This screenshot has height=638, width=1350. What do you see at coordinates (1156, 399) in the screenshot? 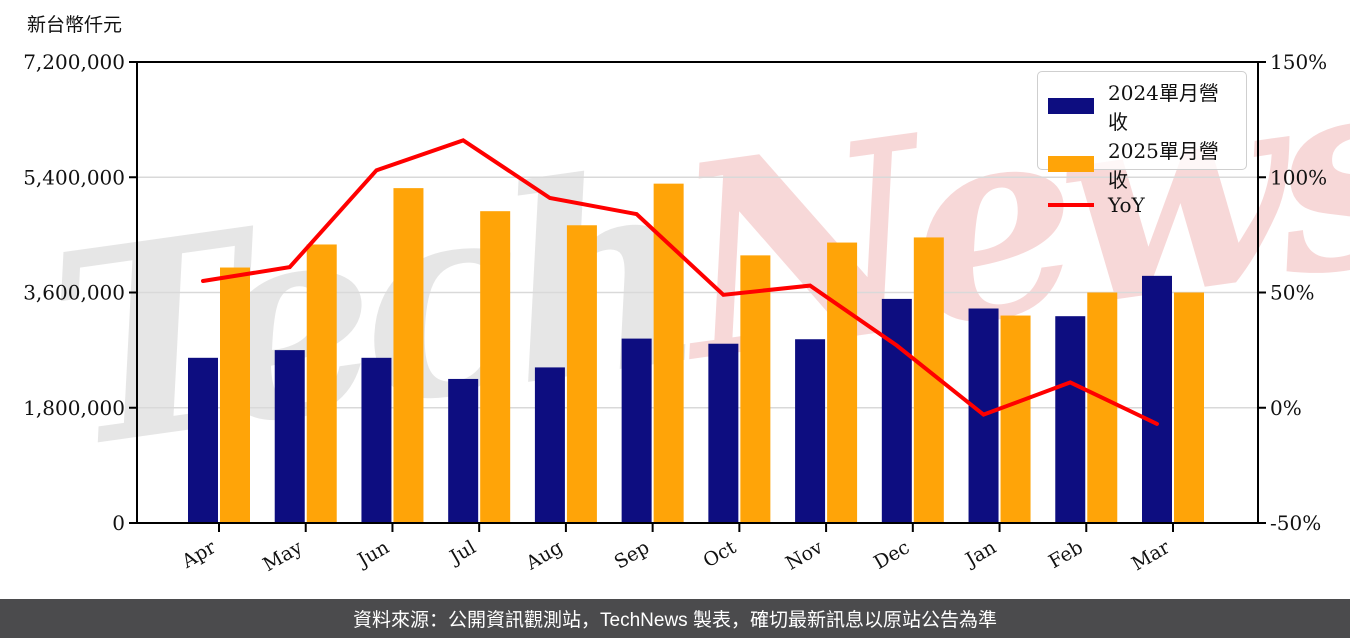
I see `bar-2024-Mar` at bounding box center [1156, 399].